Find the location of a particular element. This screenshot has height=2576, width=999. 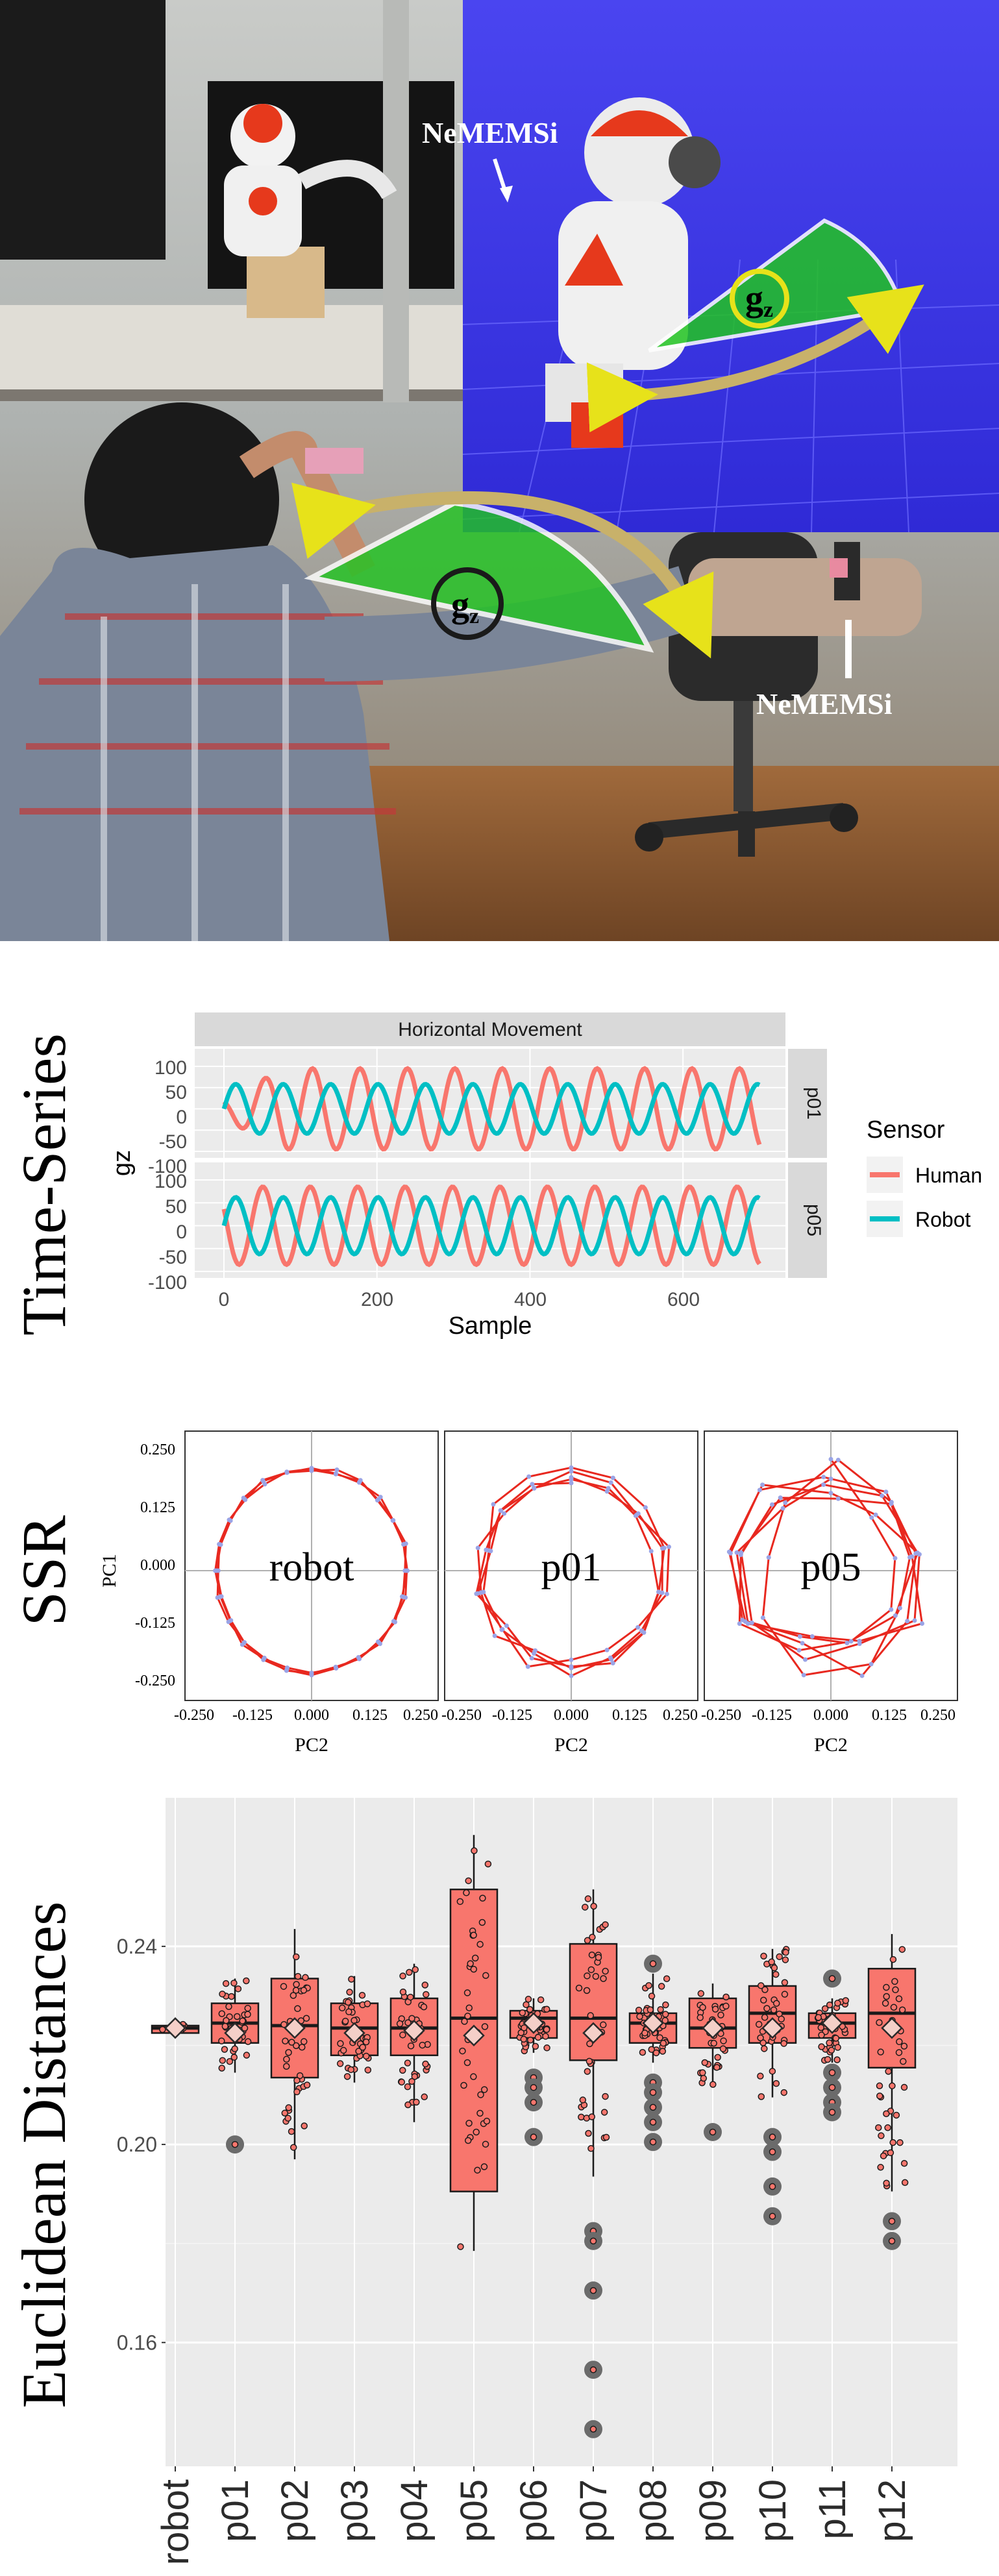

ssr-x-tick-robot-2: 0.000 is located at coordinates (311, 1715).